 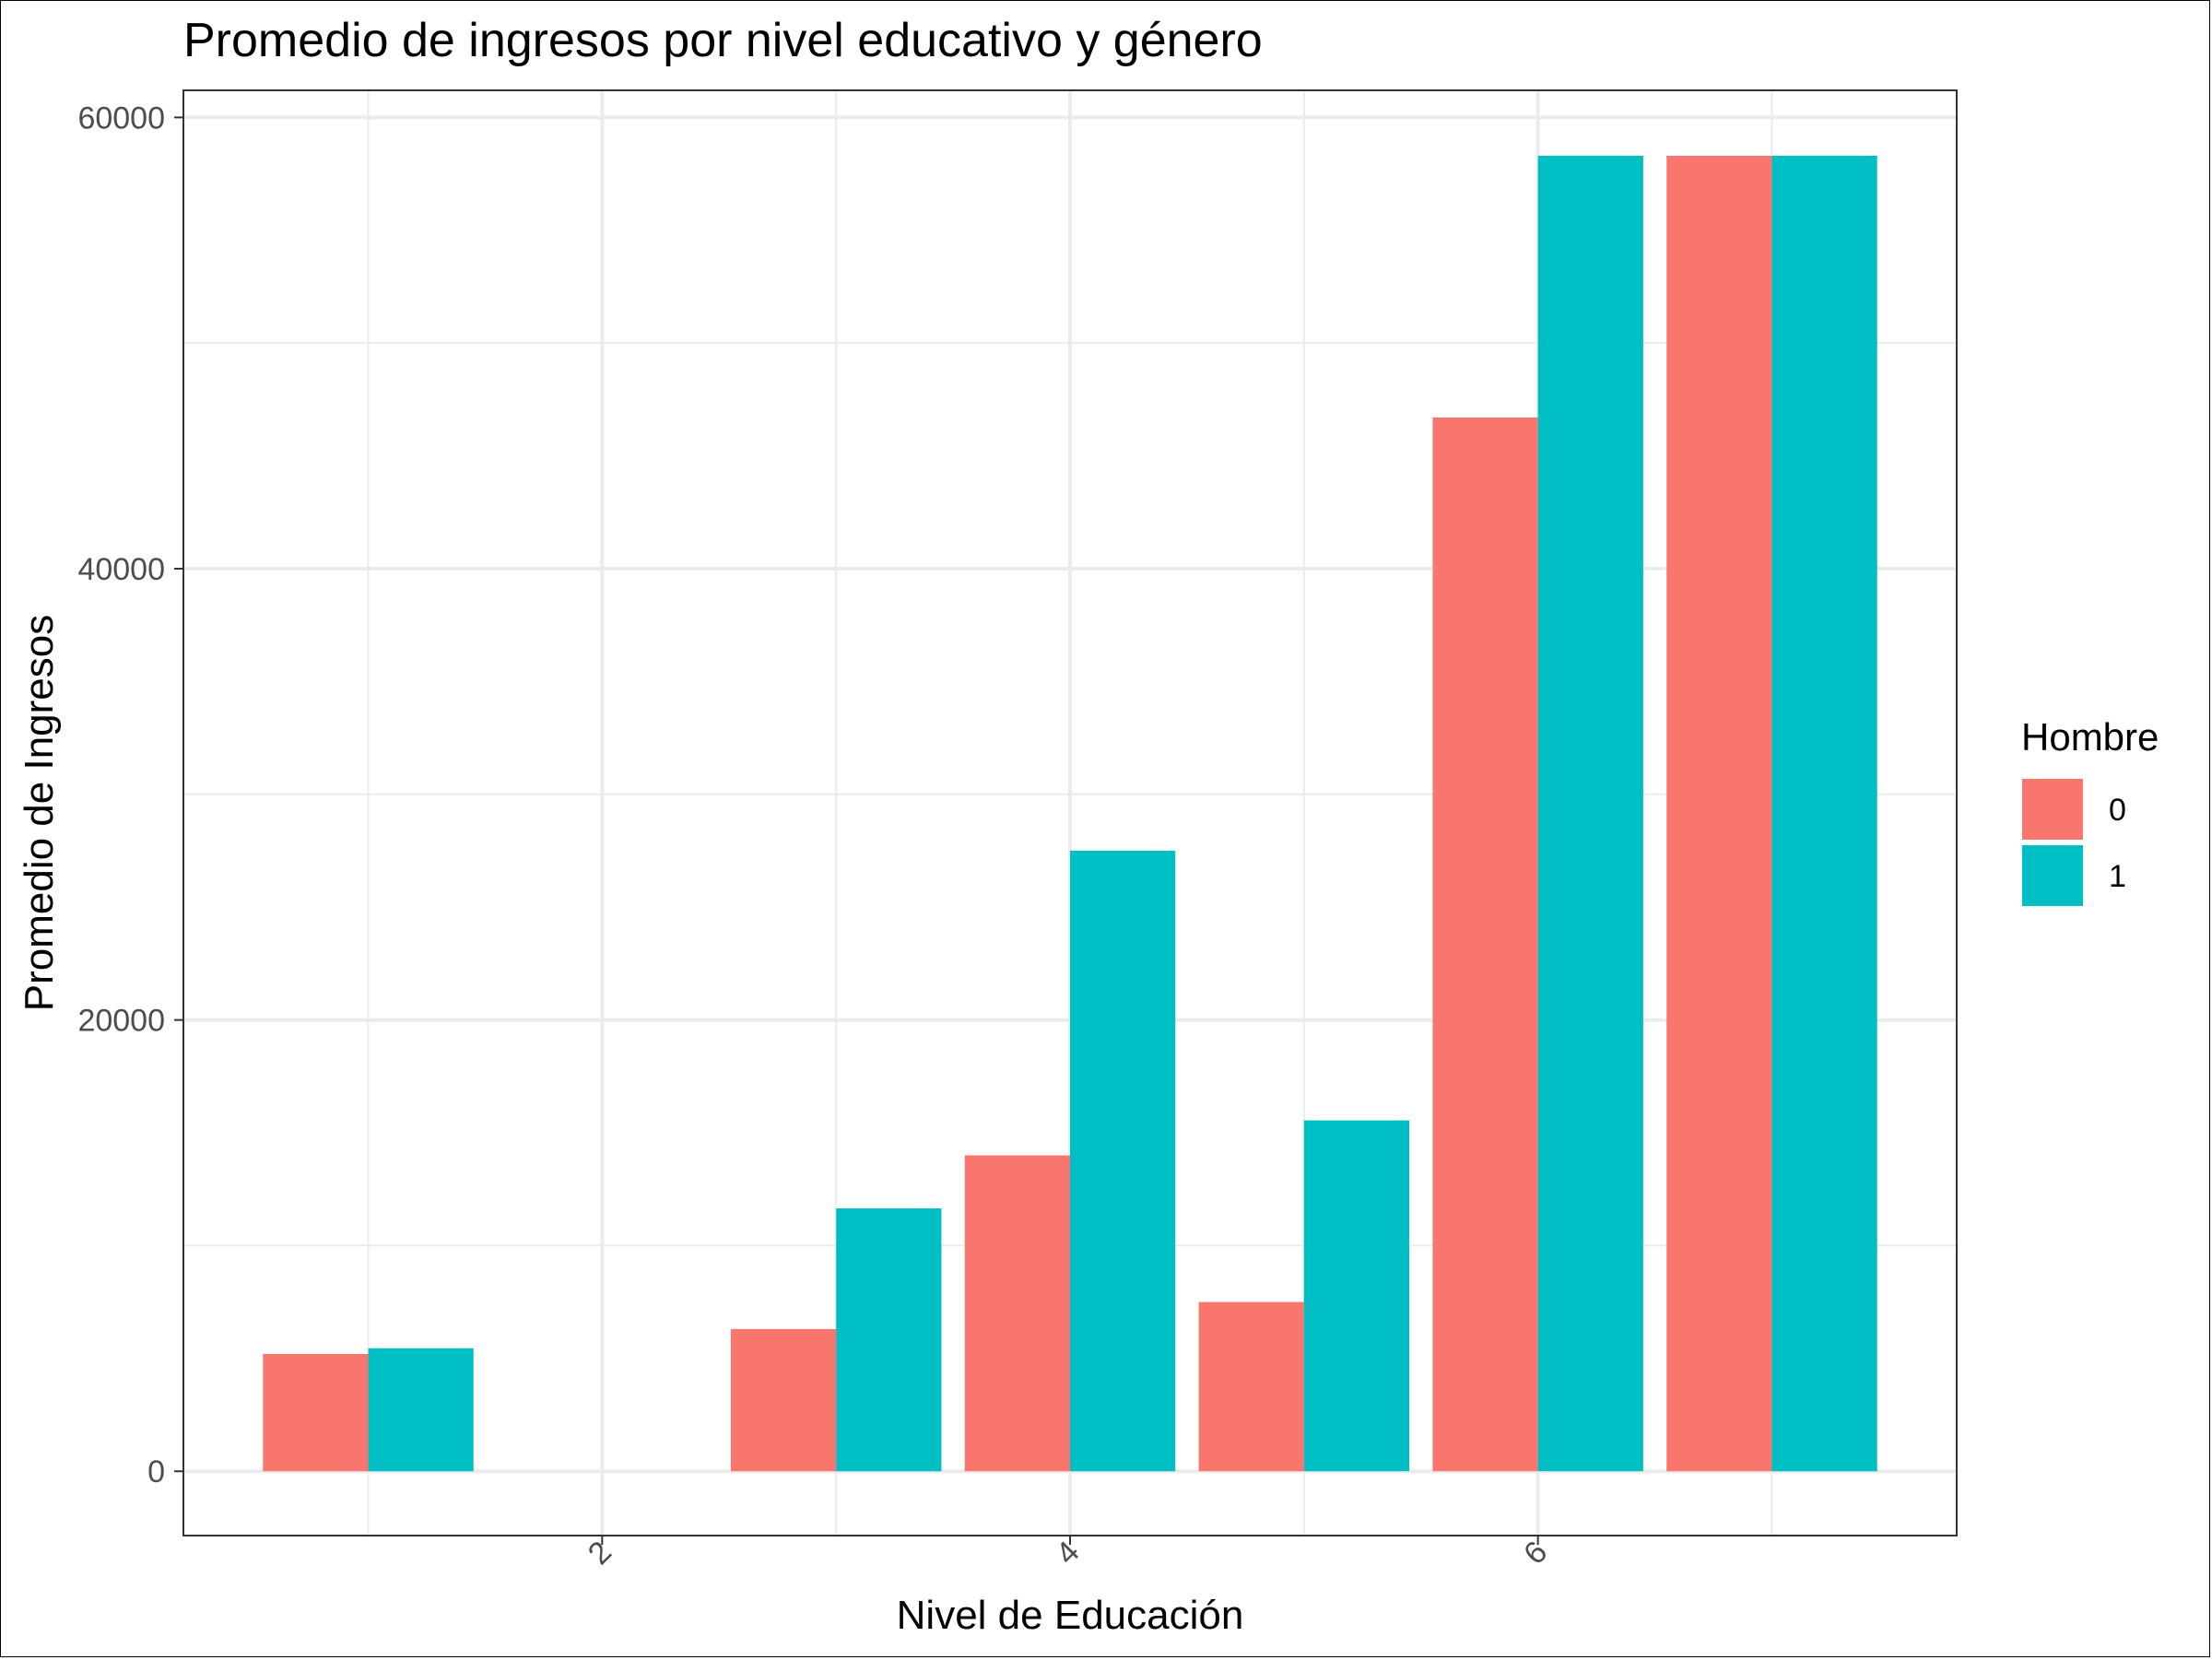 What do you see at coordinates (156, 1471) in the screenshot?
I see `y-tick-label: 0` at bounding box center [156, 1471].